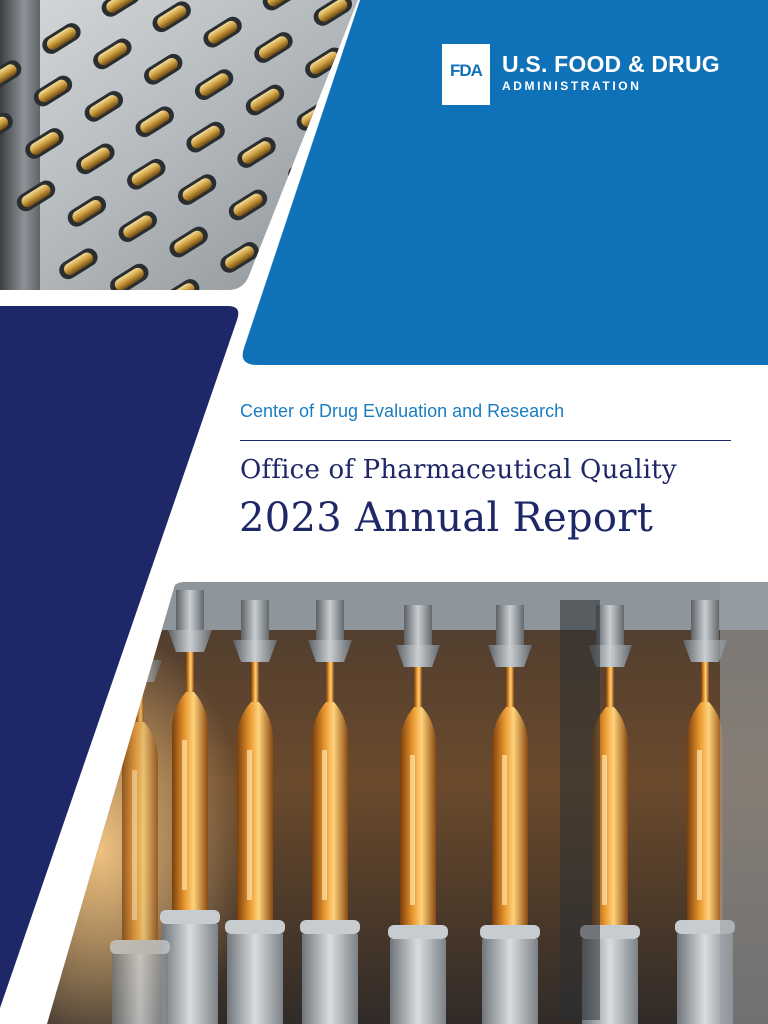 The width and height of the screenshot is (768, 1024). I want to click on office-title: Office of Pharmaceutical Quality, so click(458, 470).